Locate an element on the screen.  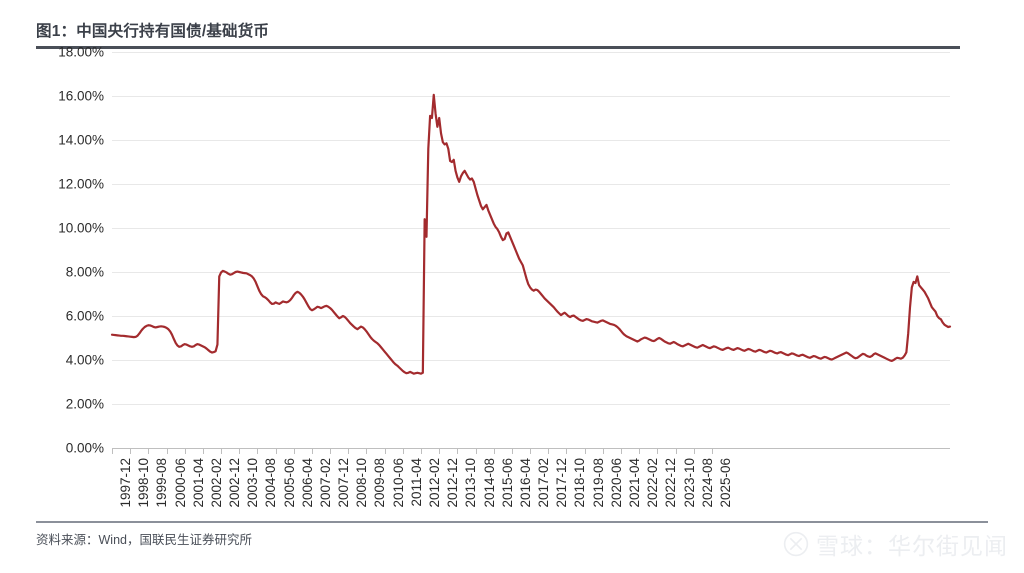
x-tick-label: 2019-08 is located at coordinates (598, 483).